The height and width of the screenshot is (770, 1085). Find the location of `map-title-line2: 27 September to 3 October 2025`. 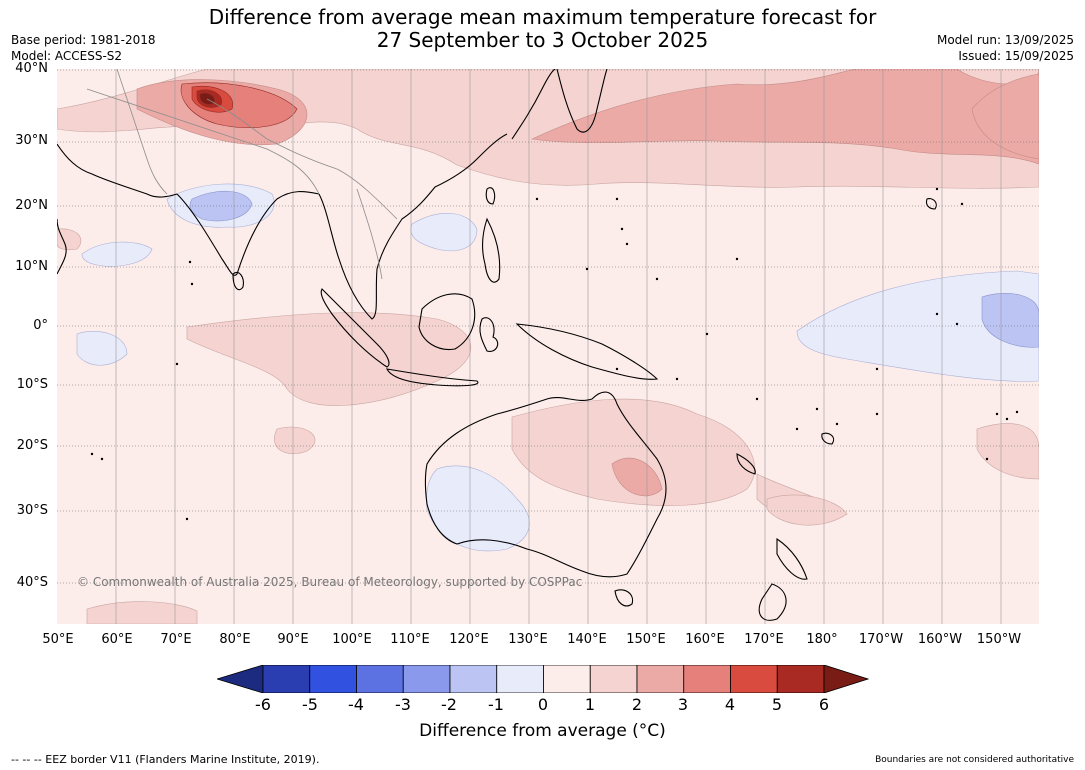

map-title-line2: 27 September to 3 October 2025 is located at coordinates (542, 40).